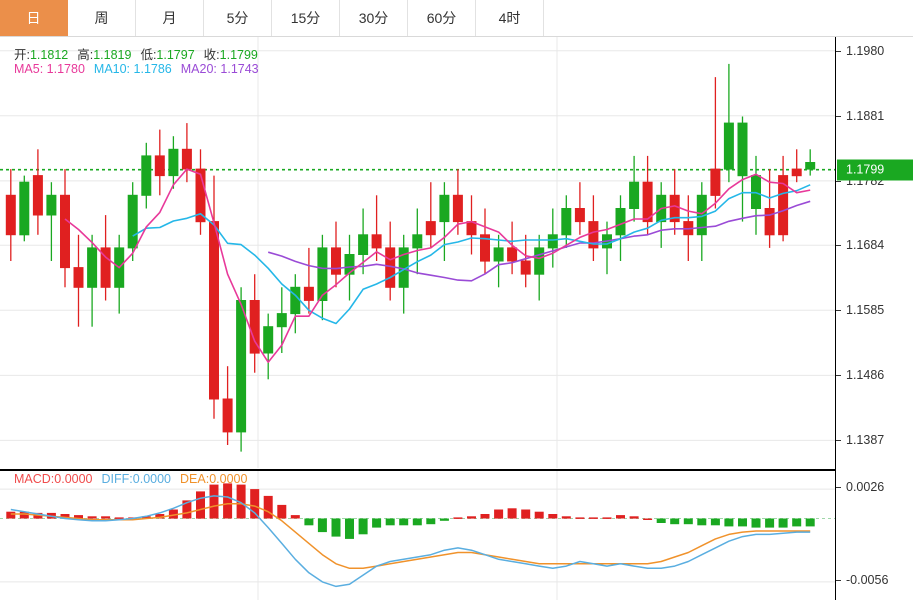 This screenshot has height=600, width=913. I want to click on ma5-label: MA5:, so click(29, 69).